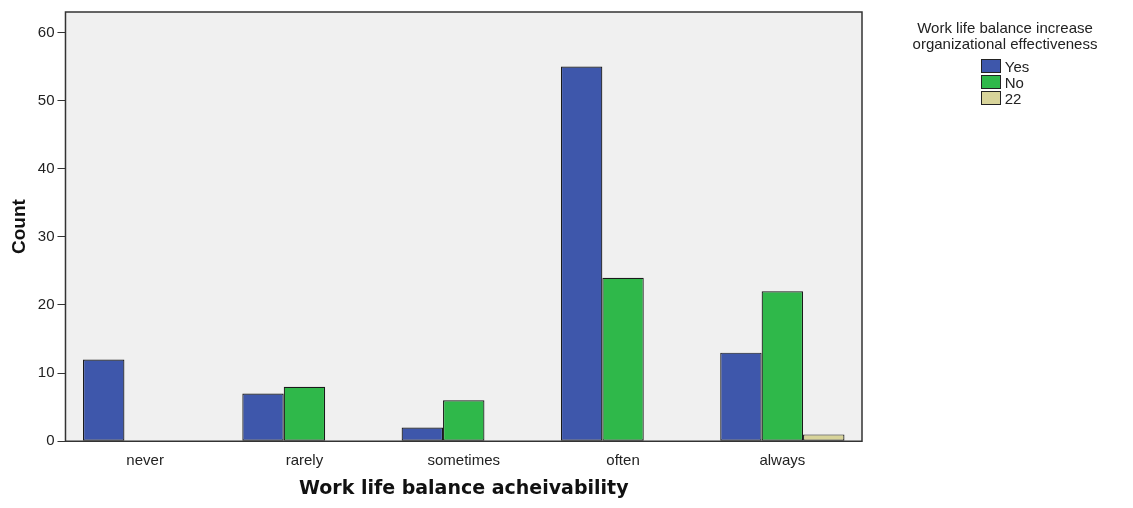 This screenshot has width=1133, height=508. I want to click on legend-label: 22, so click(1013, 98).